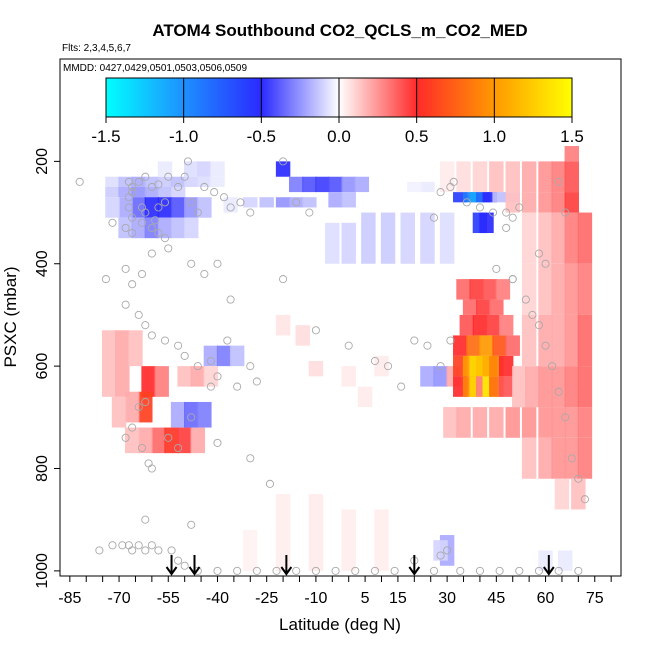 This screenshot has height=650, width=650. I want to click on x-tick-label: 45, so click(496, 598).